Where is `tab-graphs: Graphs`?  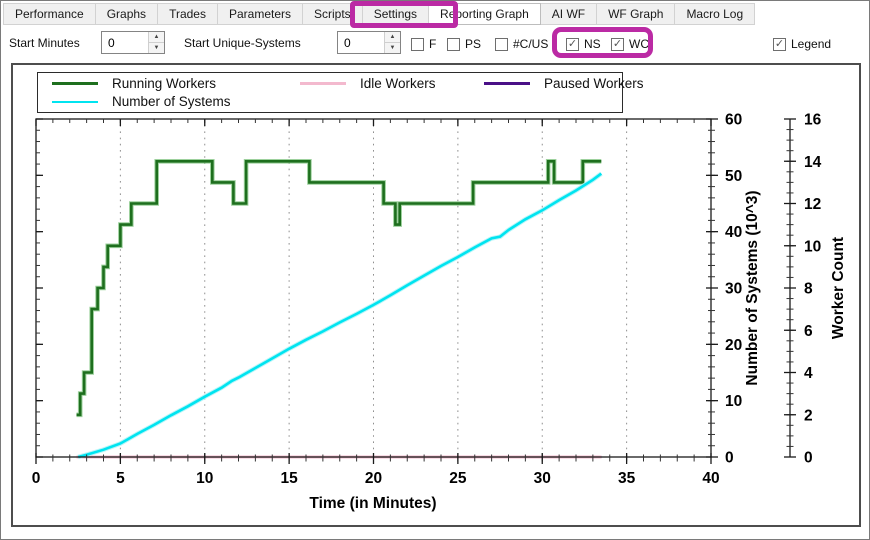 tab-graphs: Graphs is located at coordinates (127, 14).